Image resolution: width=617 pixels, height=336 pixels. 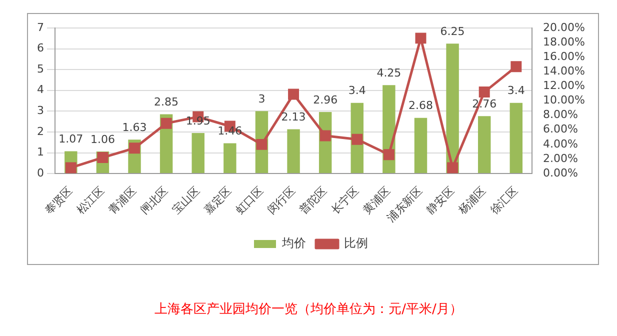 I want to click on x-tick-label: 闵行区, so click(x=281, y=200).